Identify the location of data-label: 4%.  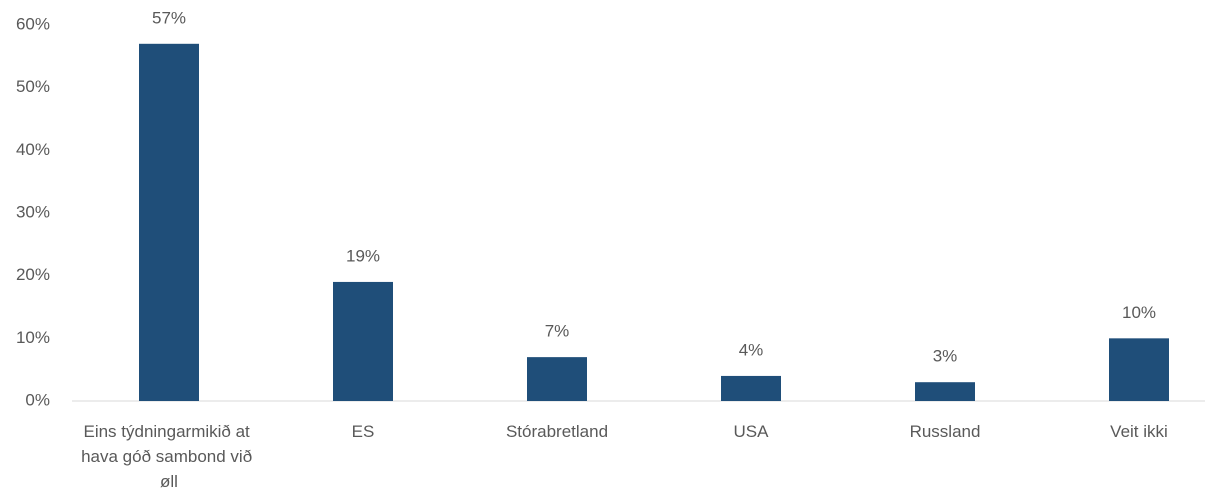
(751, 349).